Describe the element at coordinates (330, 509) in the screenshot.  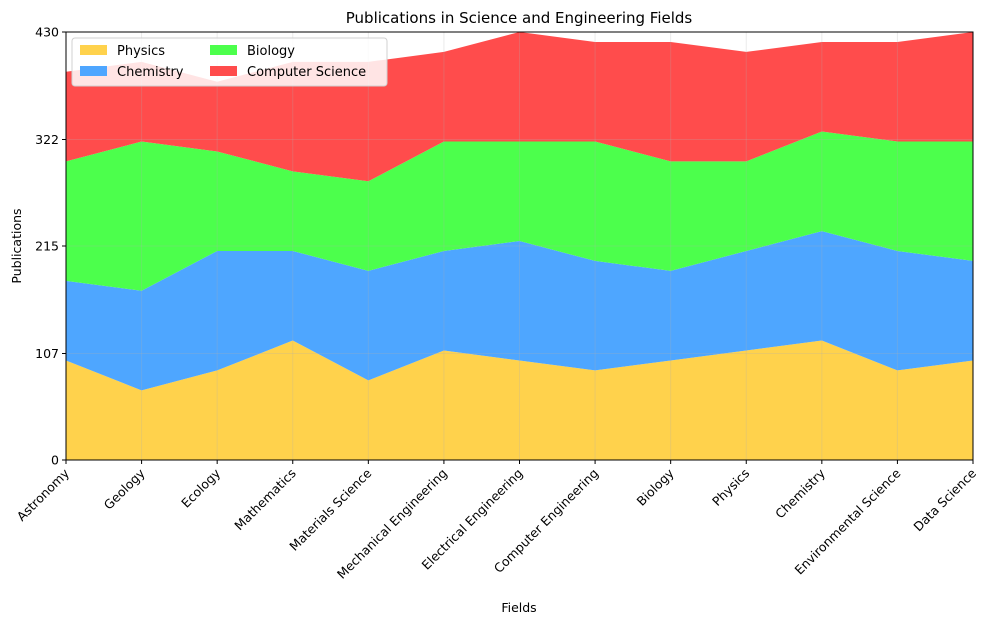
I see `x-tick-label: Materials Science` at that location.